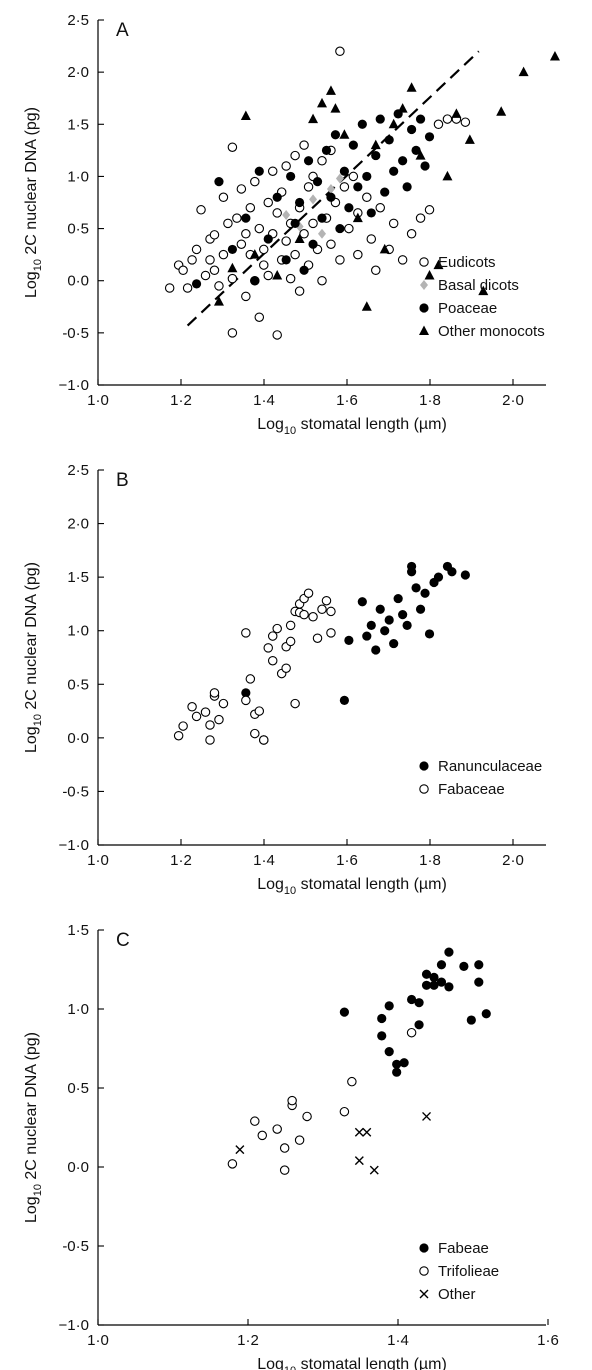  Describe the element at coordinates (75, 1246) in the screenshot. I see `y-tick-label: -0·5` at that location.